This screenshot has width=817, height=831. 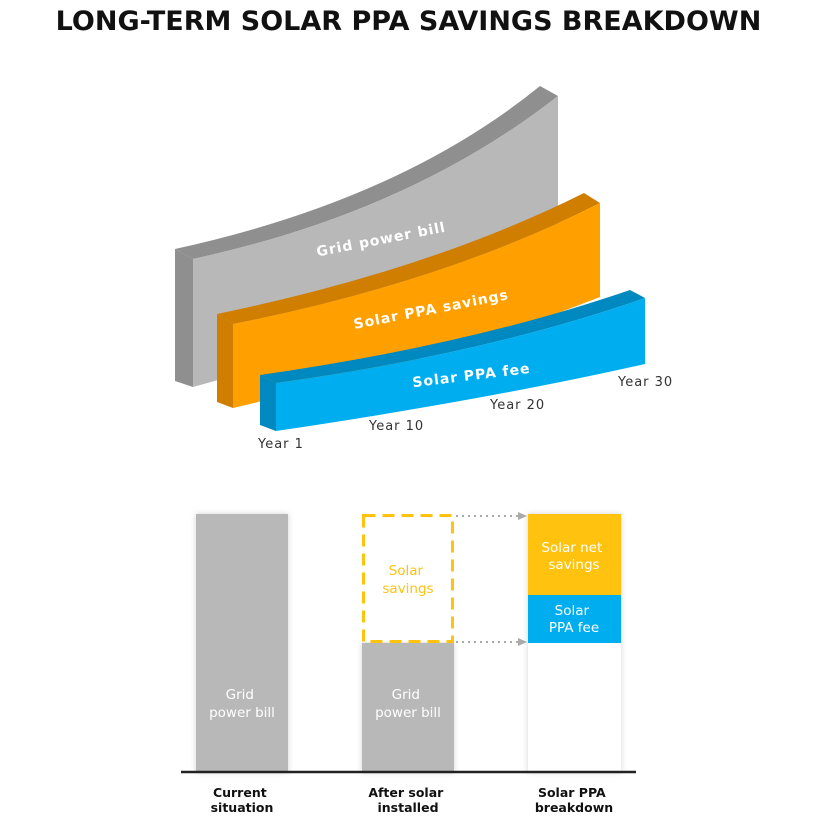 I want to click on after-solar-grid-bill-bar, so click(x=408, y=707).